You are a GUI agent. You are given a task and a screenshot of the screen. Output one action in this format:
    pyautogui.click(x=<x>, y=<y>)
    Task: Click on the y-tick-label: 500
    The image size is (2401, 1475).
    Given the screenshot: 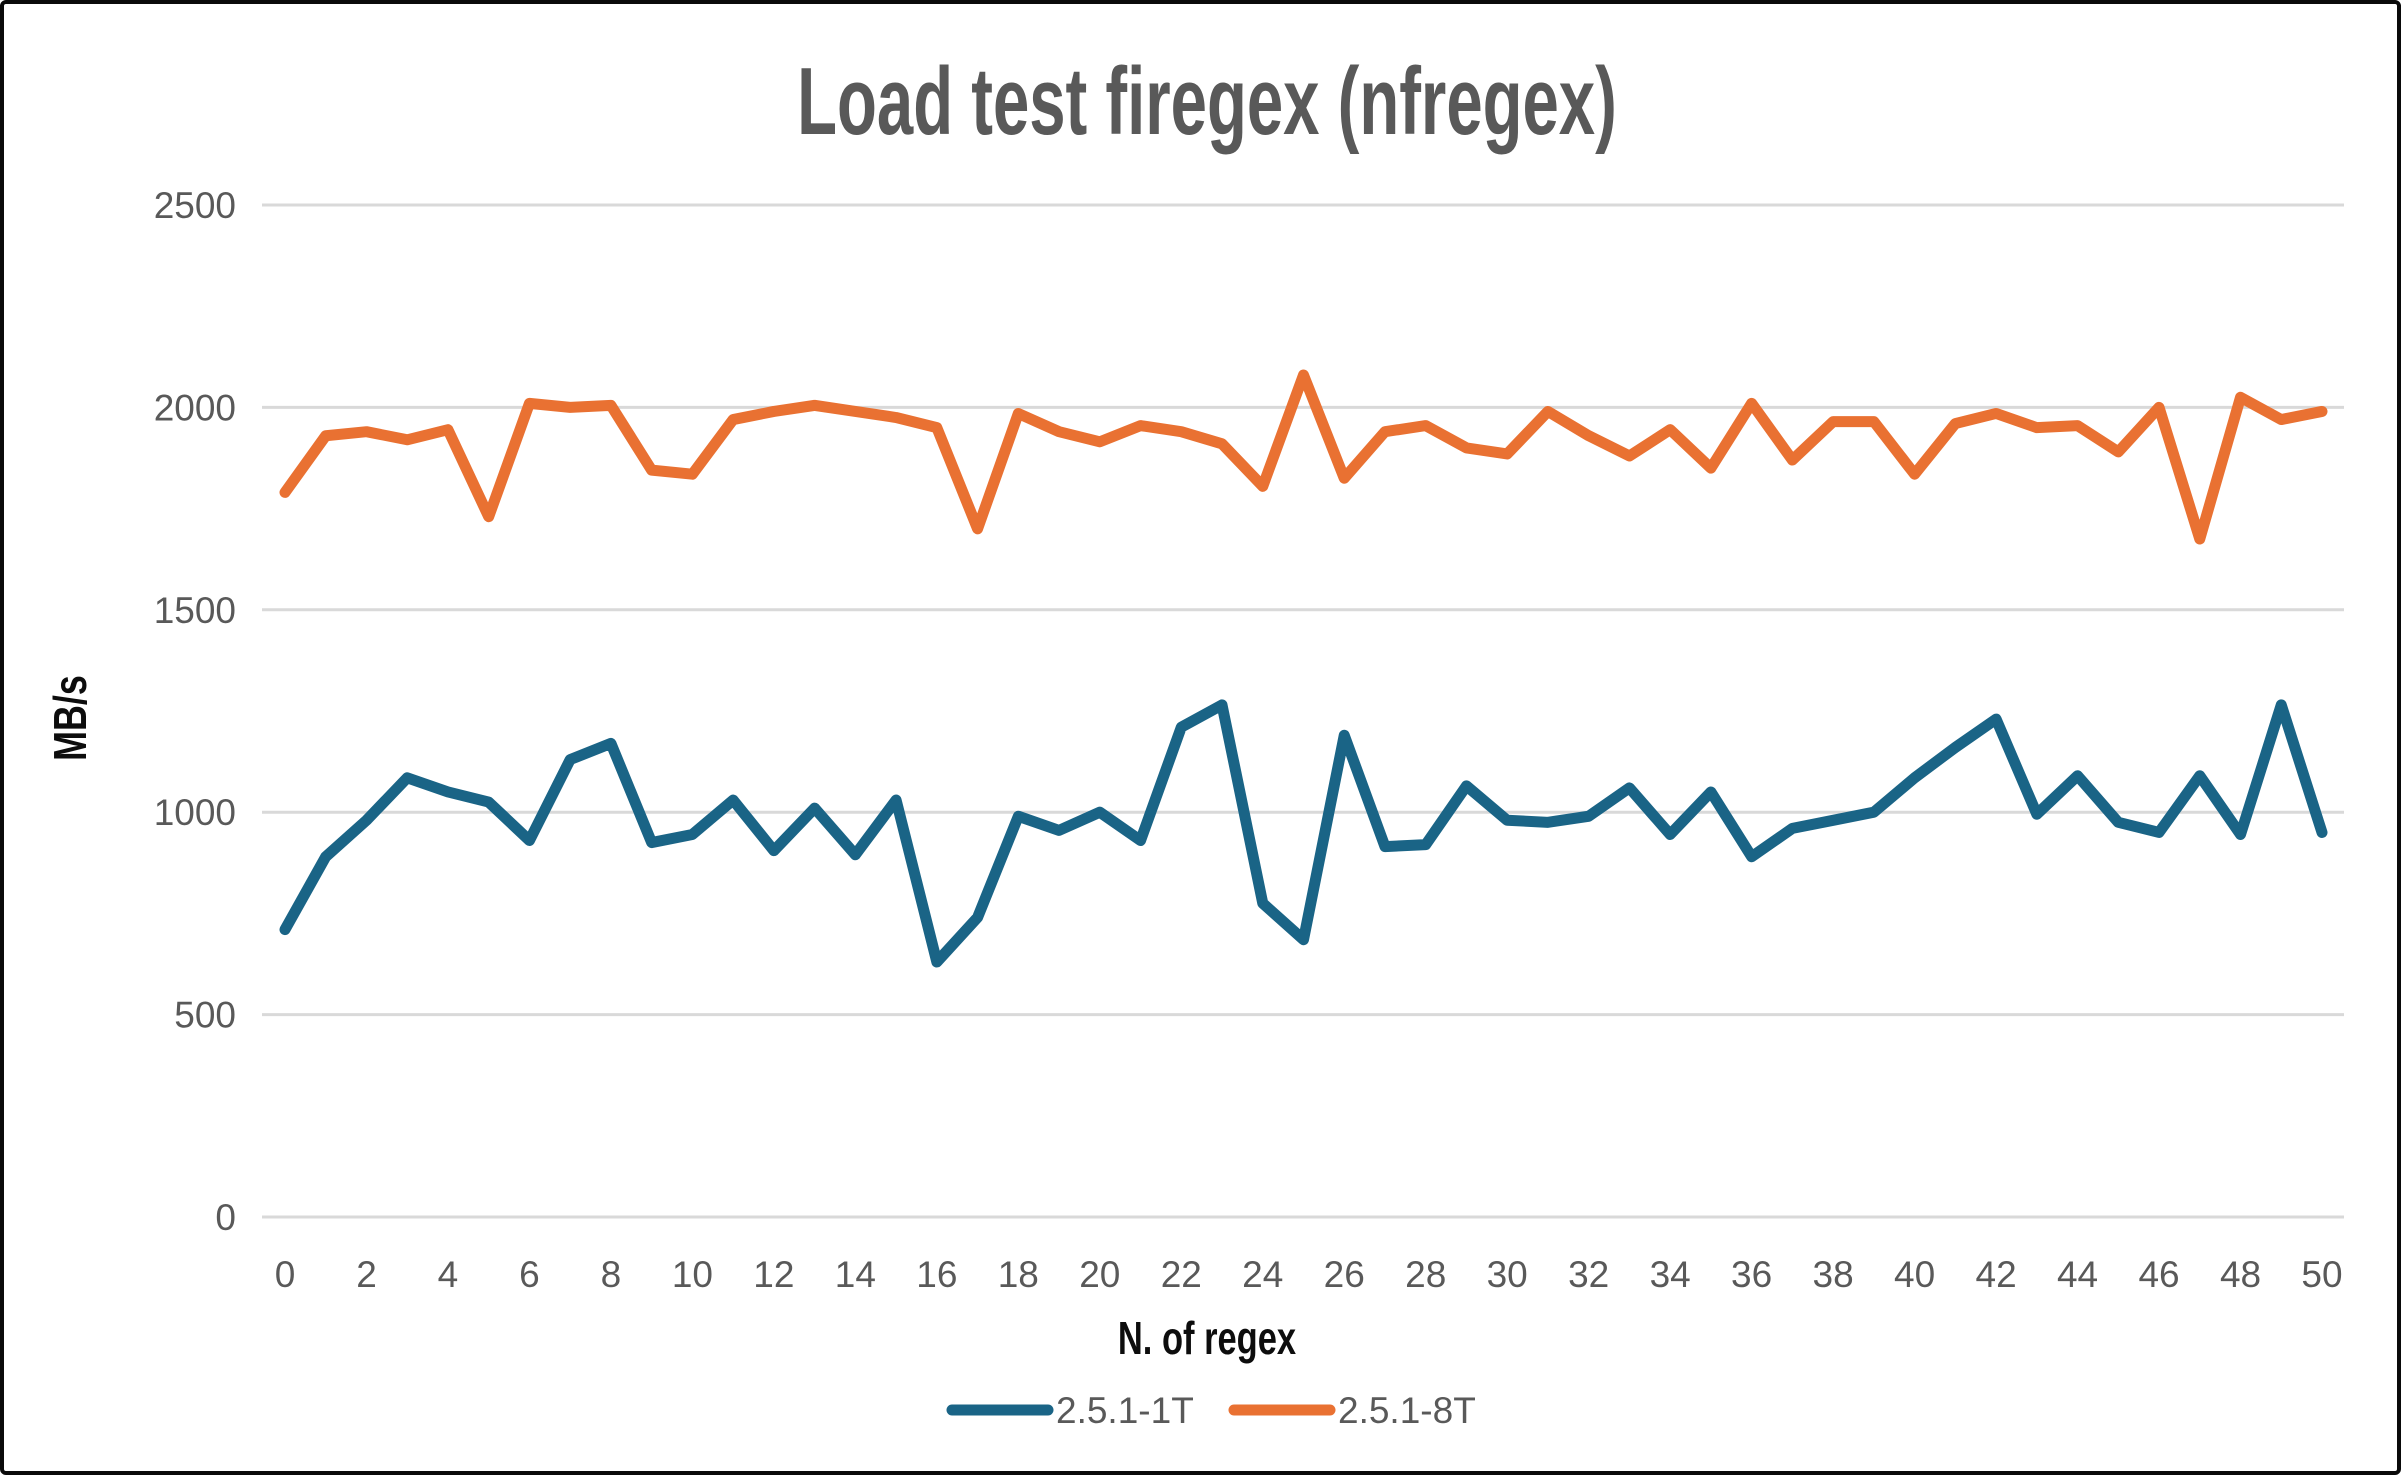 What is the action you would take?
    pyautogui.click(x=205, y=1015)
    